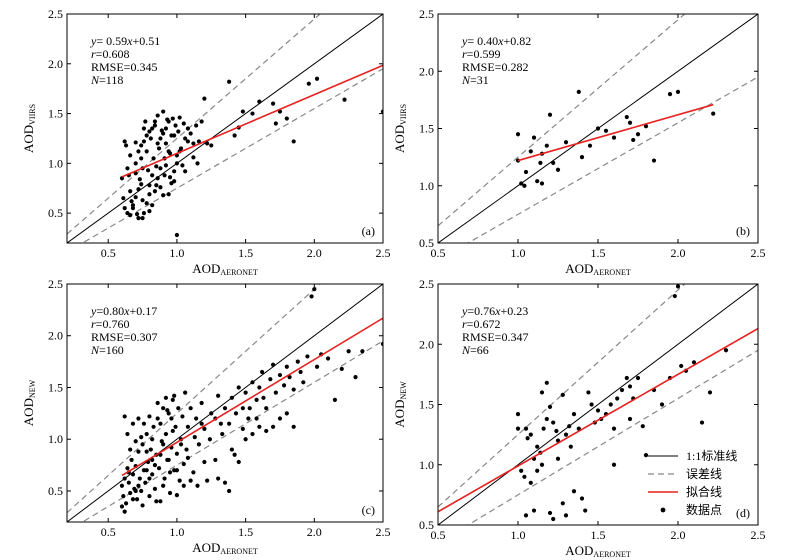  Describe the element at coordinates (106, 80) in the screenshot. I see `stat-n: N=118` at that location.